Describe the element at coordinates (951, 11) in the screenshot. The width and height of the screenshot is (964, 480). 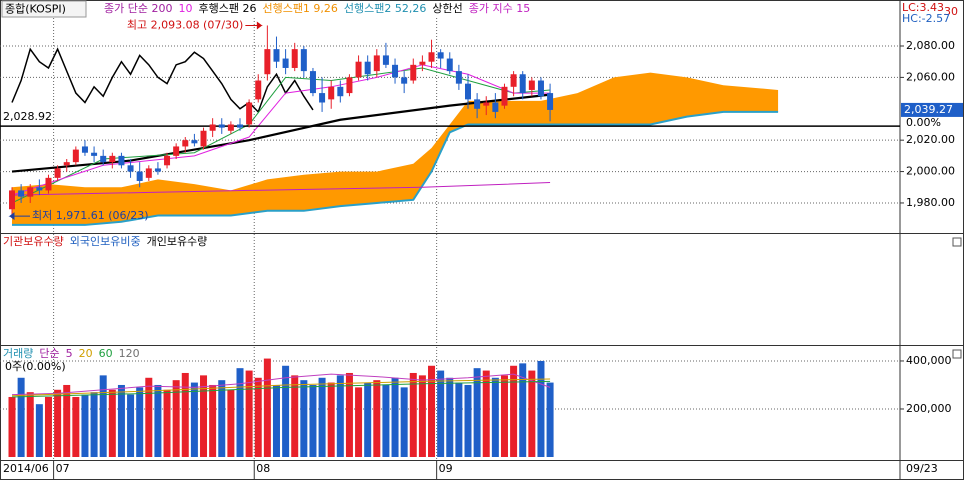
I see `lc-overflow: 30` at that location.